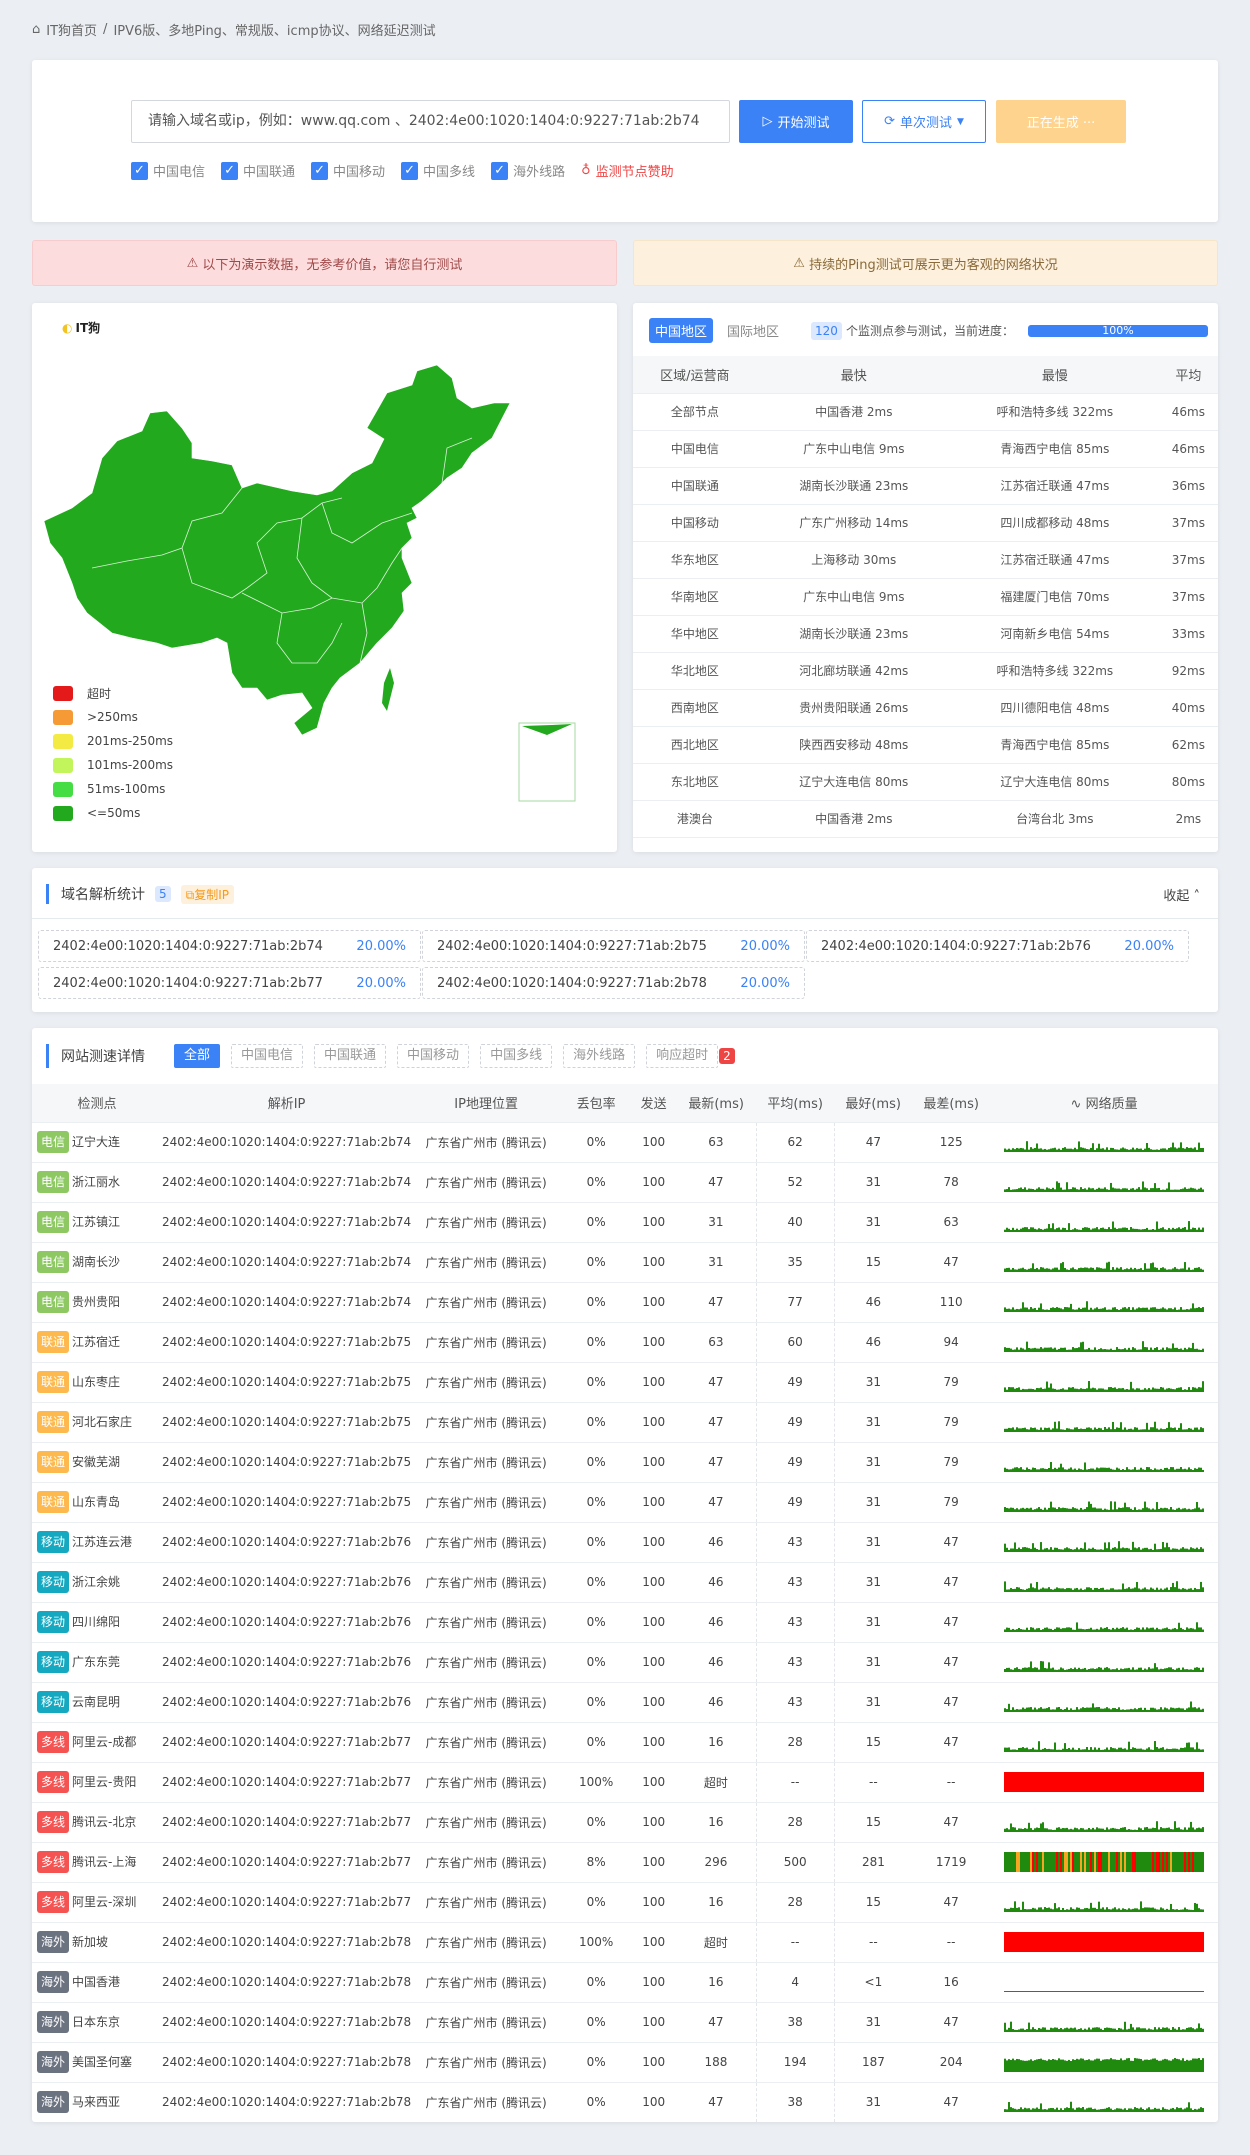 This screenshot has height=2155, width=1250. What do you see at coordinates (925, 449) in the screenshot?
I see `table-row: 中国电信 广东中山电信 9ms 青海西宁电信 85ms 46ms` at bounding box center [925, 449].